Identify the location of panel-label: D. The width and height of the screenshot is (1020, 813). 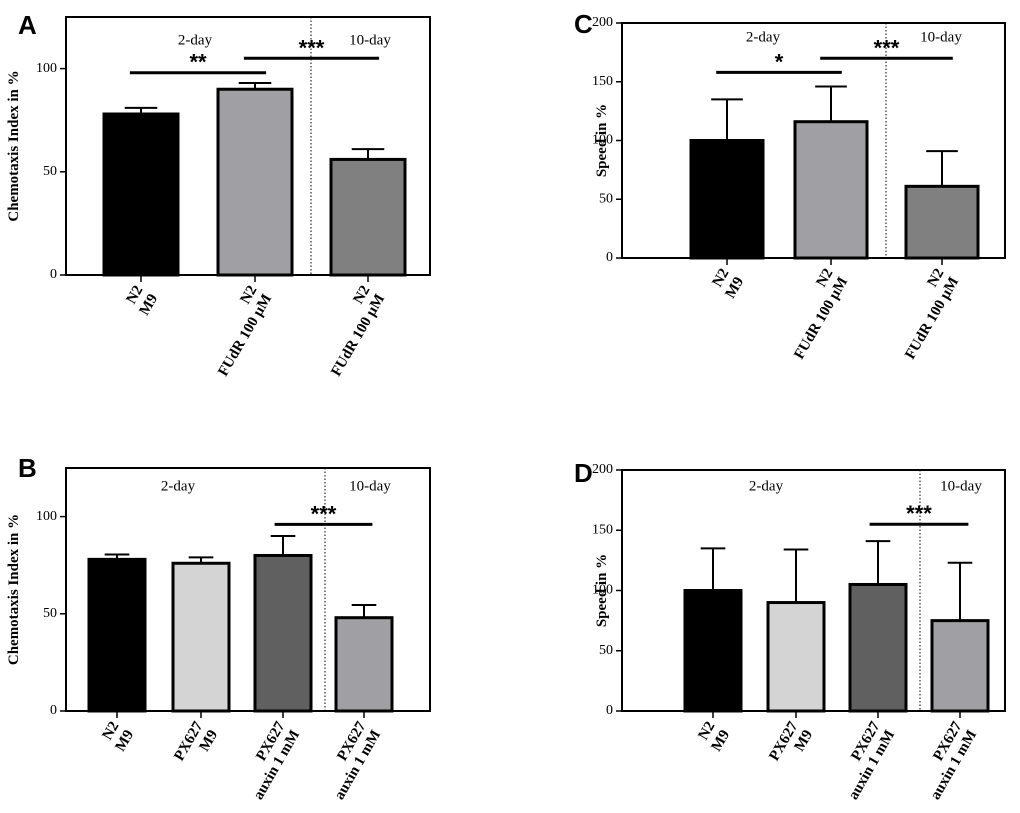
(583, 473).